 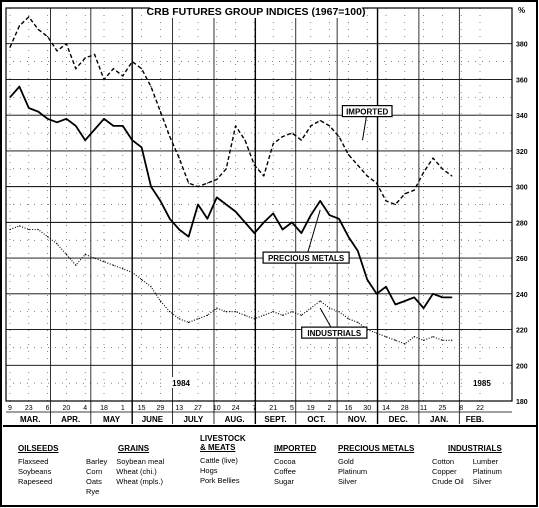 What do you see at coordinates (217, 408) in the screenshot?
I see `x-tick-label: 10` at bounding box center [217, 408].